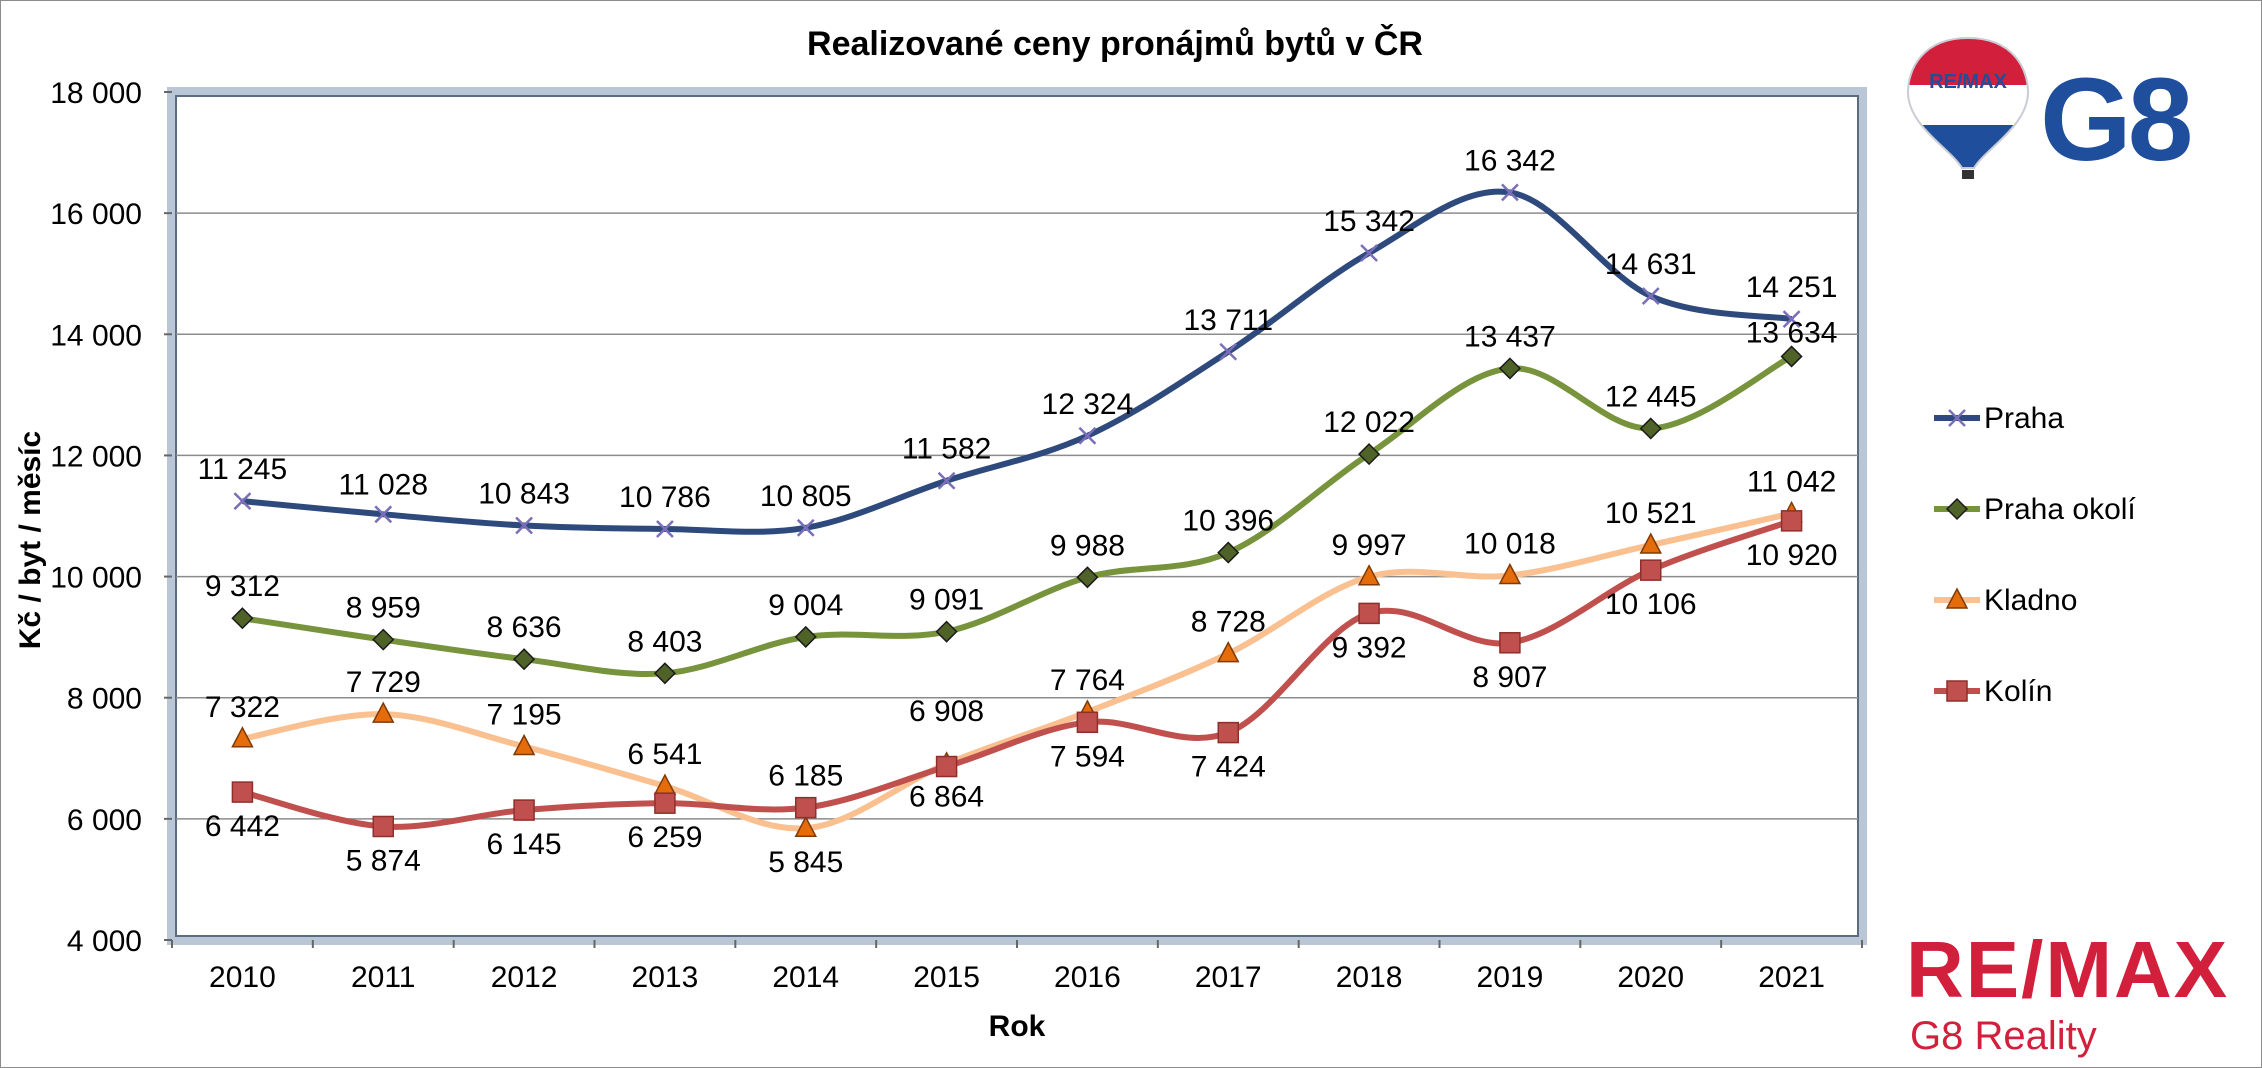 This screenshot has width=2262, height=1068. What do you see at coordinates (2003, 1036) in the screenshot?
I see `g8-reality-text: G8 Reality` at bounding box center [2003, 1036].